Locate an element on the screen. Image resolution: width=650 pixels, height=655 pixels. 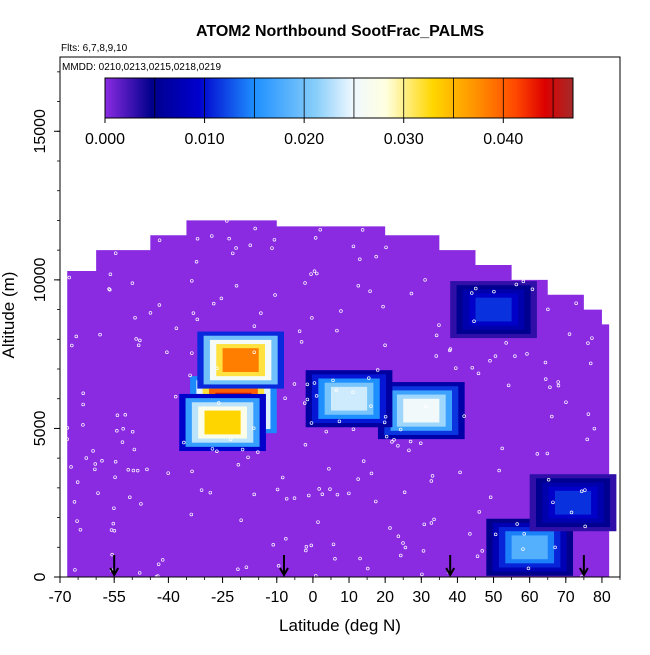
x-tick-label: -70 is located at coordinates (59, 597).